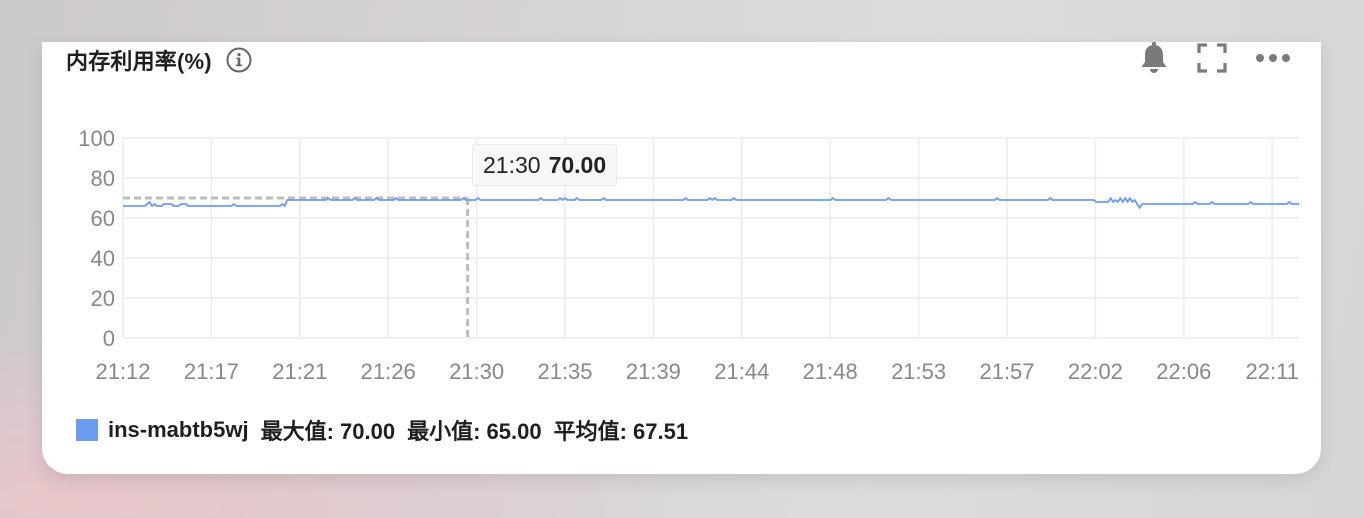  I want to click on legend-avg: 平均值: 67.51, so click(621, 431).